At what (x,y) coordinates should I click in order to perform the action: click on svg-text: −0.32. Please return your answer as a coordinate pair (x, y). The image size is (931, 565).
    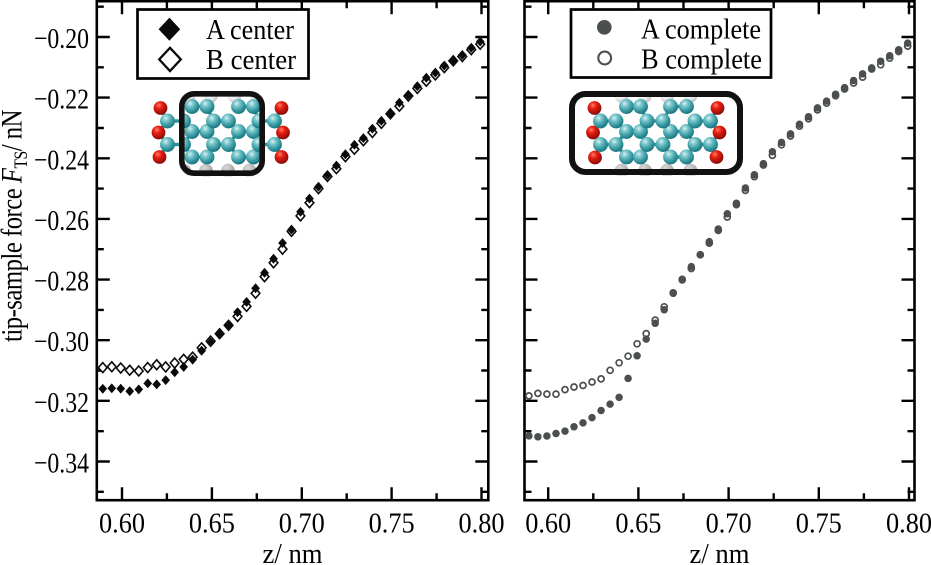
    Looking at the image, I should click on (61, 403).